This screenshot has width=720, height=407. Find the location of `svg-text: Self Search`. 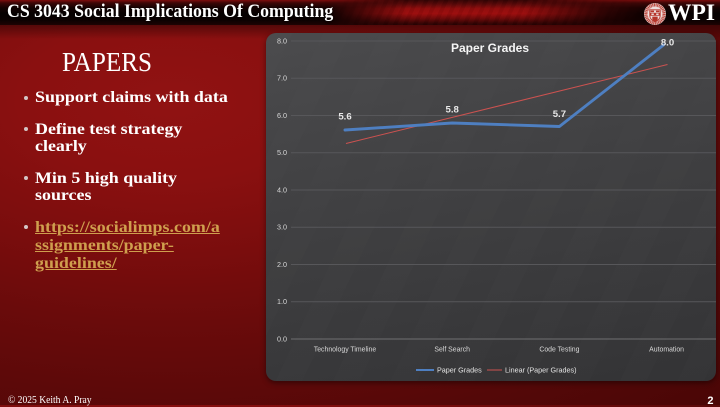

svg-text: Self Search is located at coordinates (452, 350).